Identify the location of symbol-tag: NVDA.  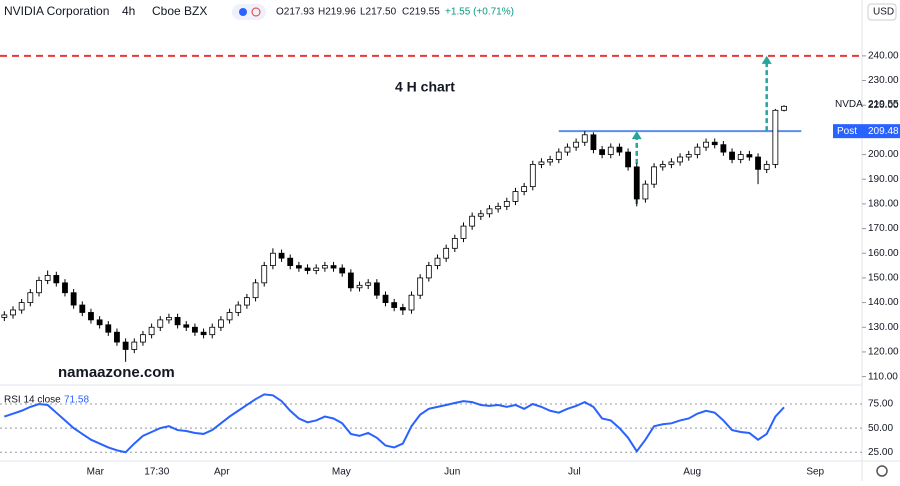
(849, 104).